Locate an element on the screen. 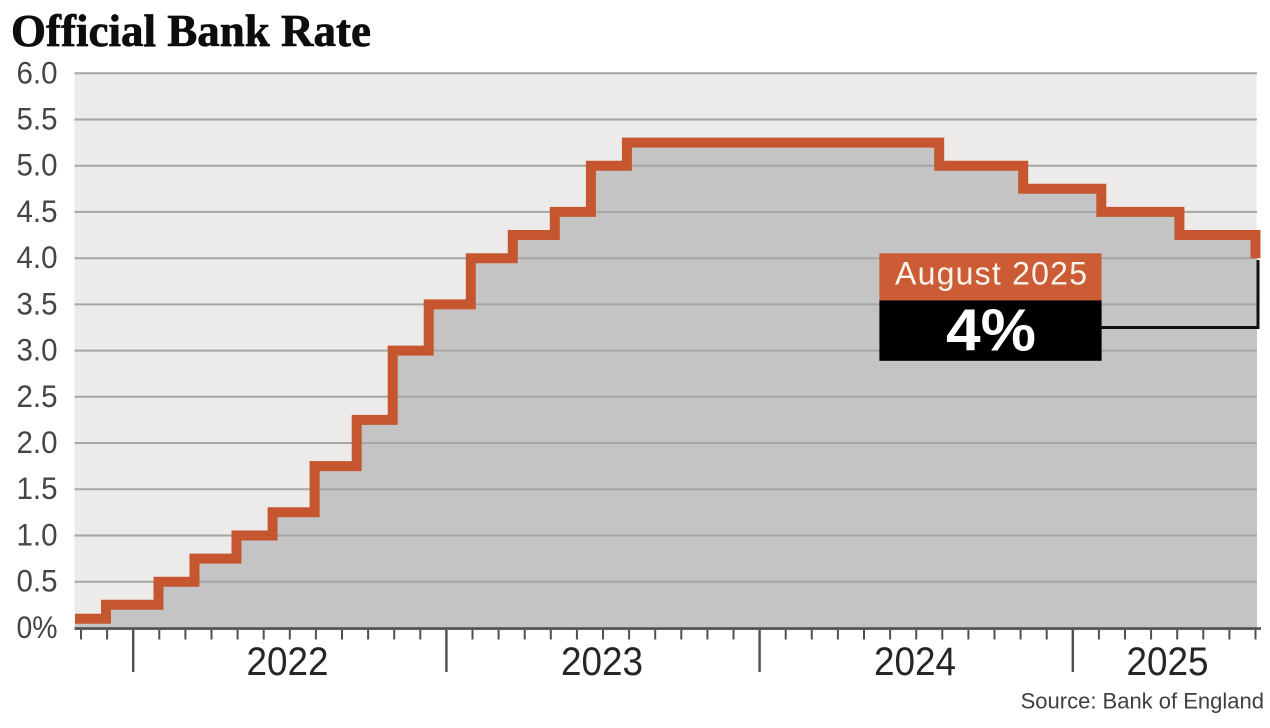 Image resolution: width=1270 pixels, height=728 pixels. svg-text: 6.0 is located at coordinates (37, 72).